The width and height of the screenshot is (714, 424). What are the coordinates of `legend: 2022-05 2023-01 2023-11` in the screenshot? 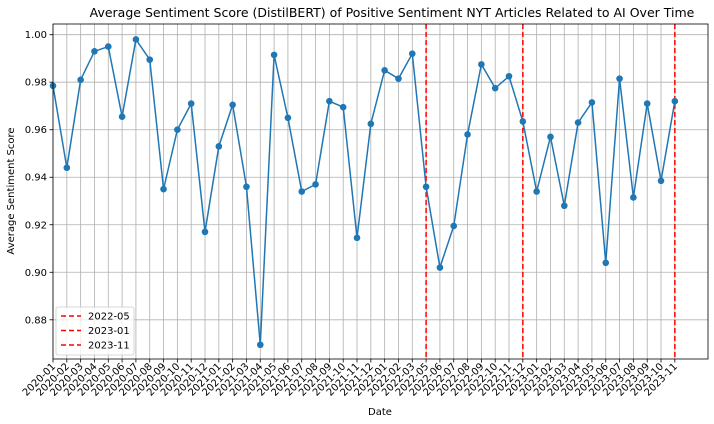 It's located at (95, 331).